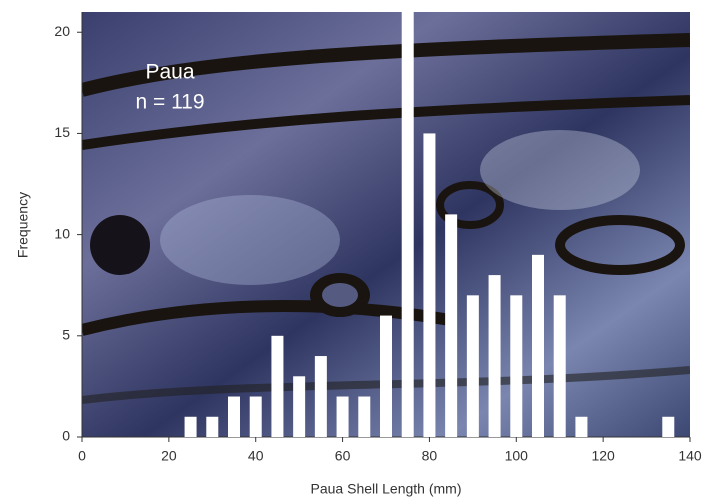 The height and width of the screenshot is (500, 705). What do you see at coordinates (517, 456) in the screenshot?
I see `x-tick-label: 100` at bounding box center [517, 456].